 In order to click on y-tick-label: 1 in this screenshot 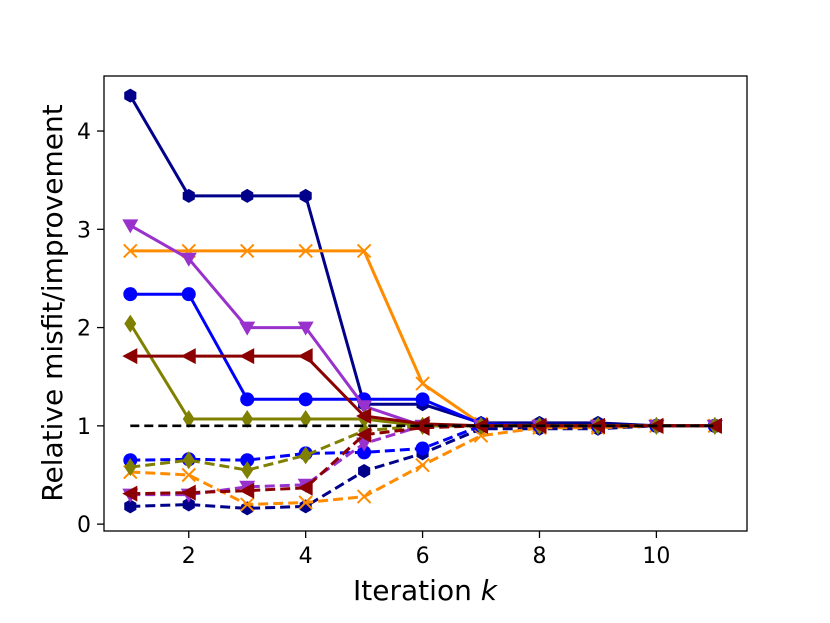, I will do `click(84, 427)`.